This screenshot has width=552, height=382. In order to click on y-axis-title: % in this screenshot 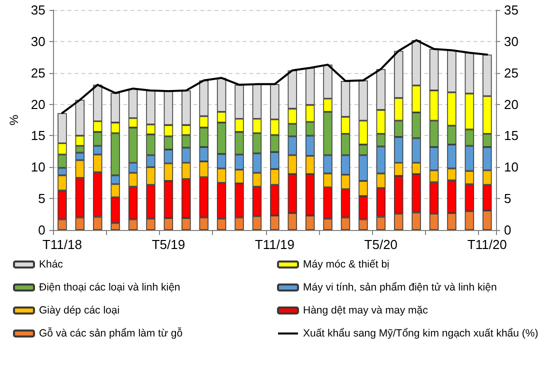, I will do `click(14, 120)`.